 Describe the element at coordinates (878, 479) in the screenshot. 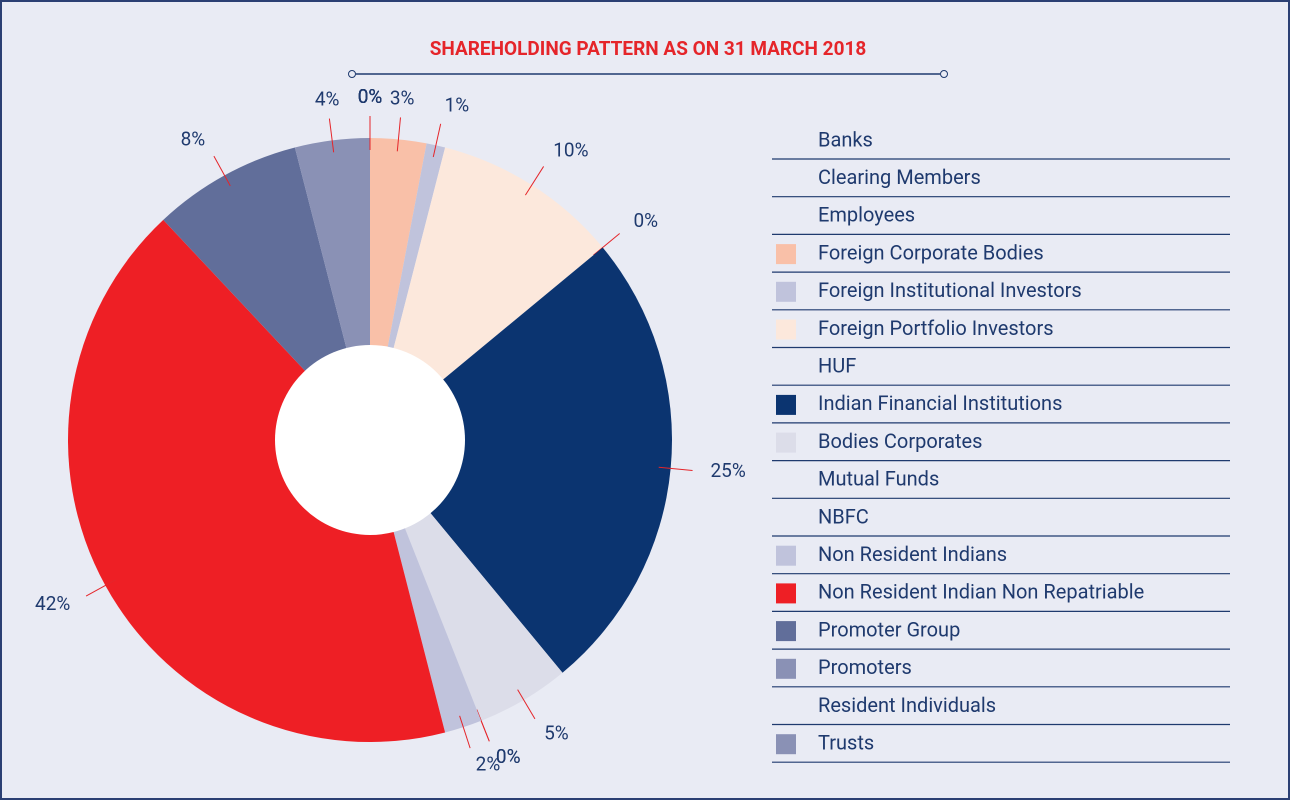

I see `legend-label: Mutual Funds` at that location.